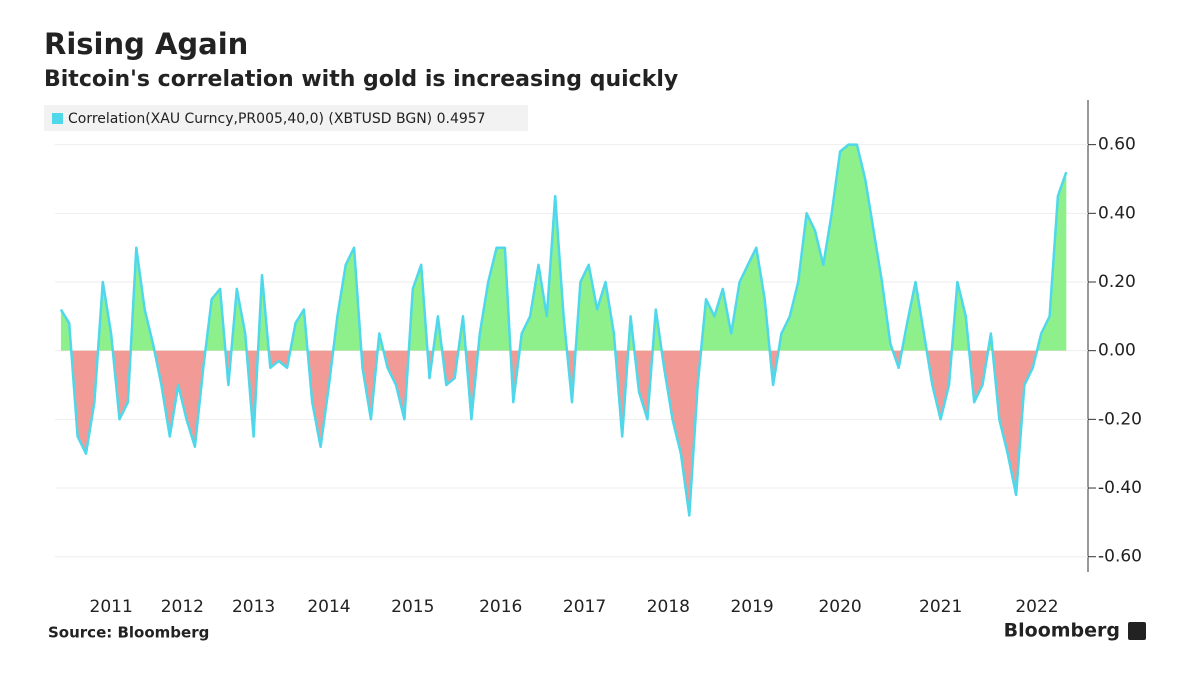  Describe the element at coordinates (1117, 145) in the screenshot. I see `y-tick-label: 0.60` at that location.